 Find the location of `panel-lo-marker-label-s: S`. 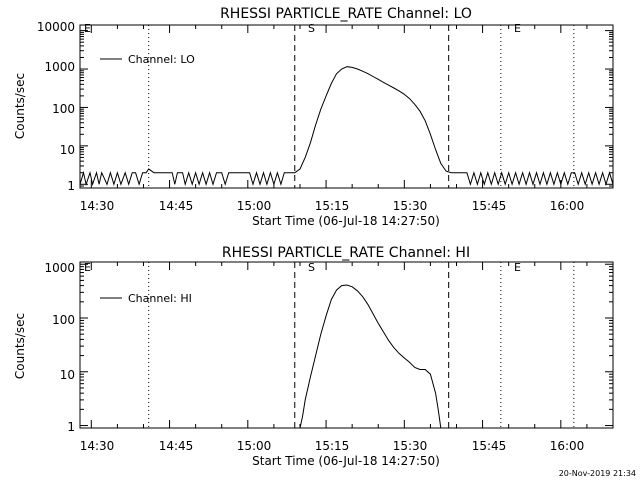

panel-lo-marker-label-s: S is located at coordinates (311, 28).